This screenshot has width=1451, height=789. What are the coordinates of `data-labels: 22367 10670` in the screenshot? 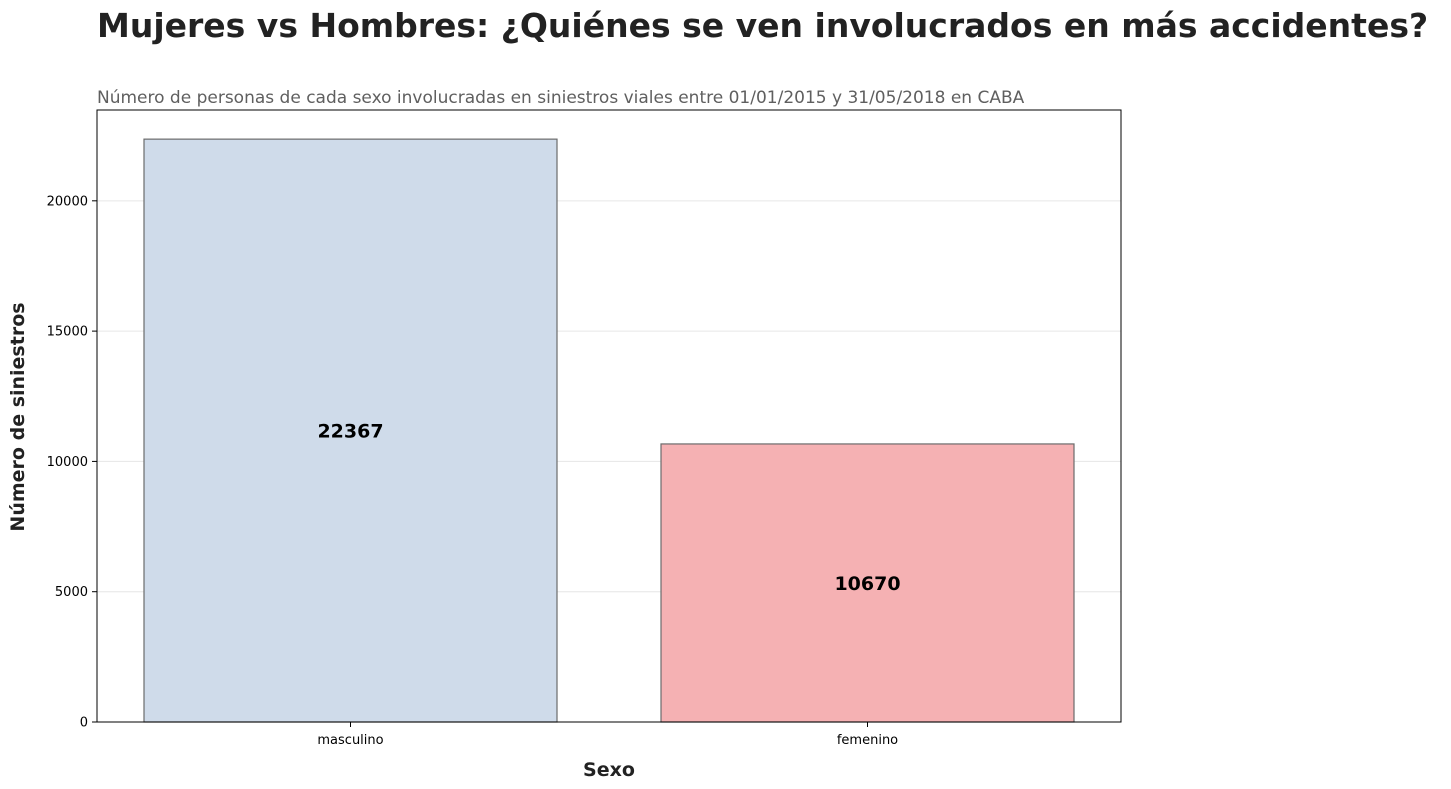 It's located at (608, 508).